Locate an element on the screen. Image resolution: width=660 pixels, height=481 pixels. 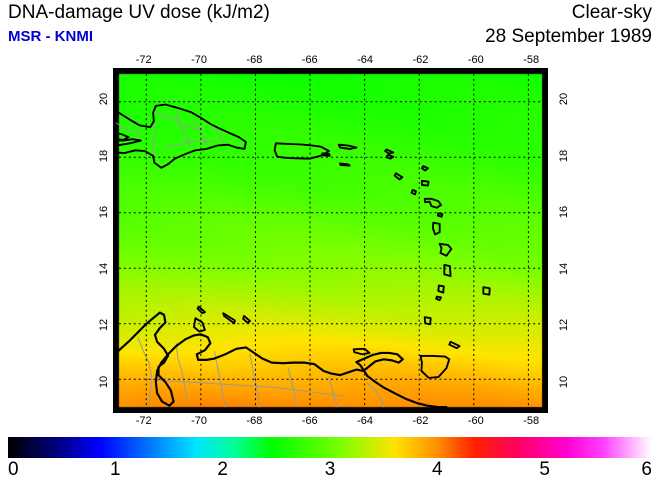
x-tick-label-bottom: -70 is located at coordinates (199, 421).